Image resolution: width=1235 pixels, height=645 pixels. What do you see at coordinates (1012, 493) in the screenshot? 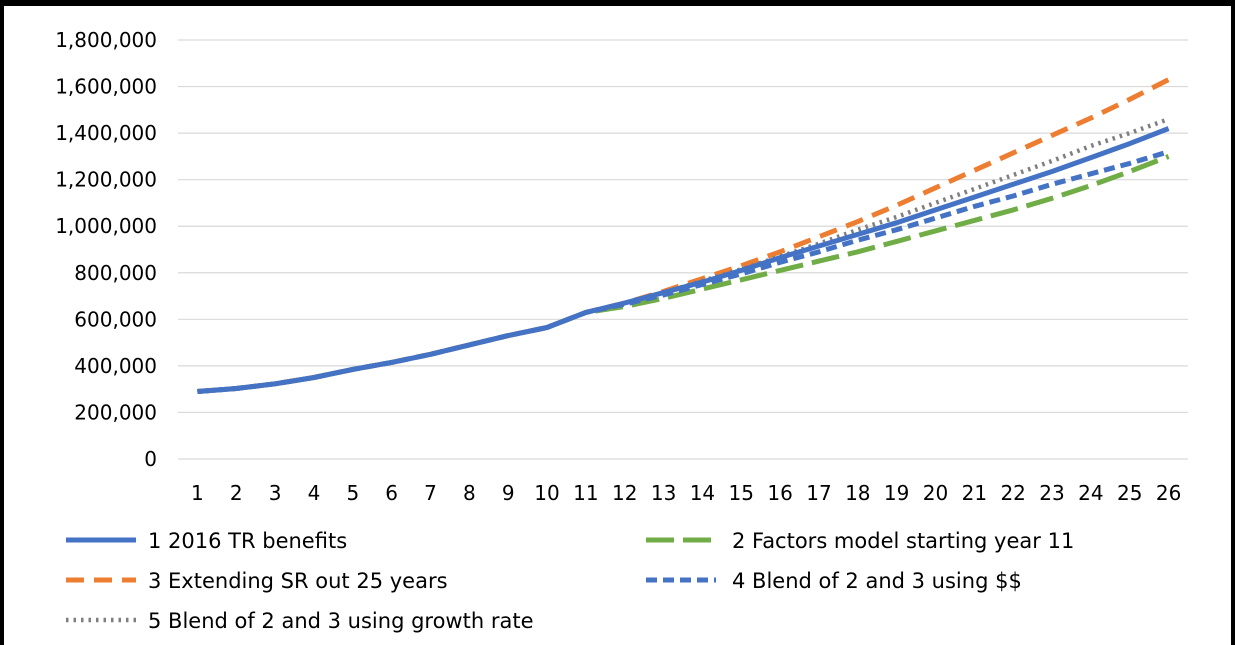
I see `x-tick-label-22: 22` at bounding box center [1012, 493].